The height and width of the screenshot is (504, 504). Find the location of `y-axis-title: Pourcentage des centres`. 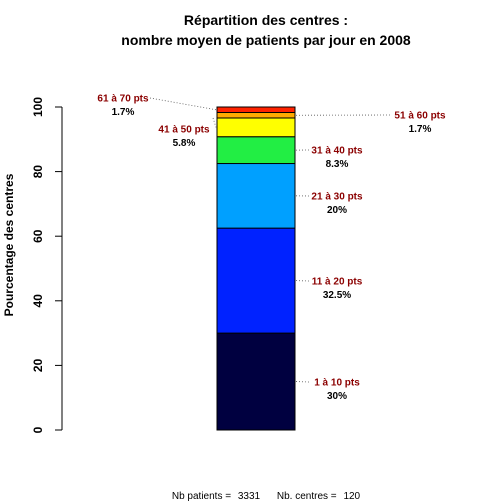

y-axis-title: Pourcentage des centres is located at coordinates (9, 244).